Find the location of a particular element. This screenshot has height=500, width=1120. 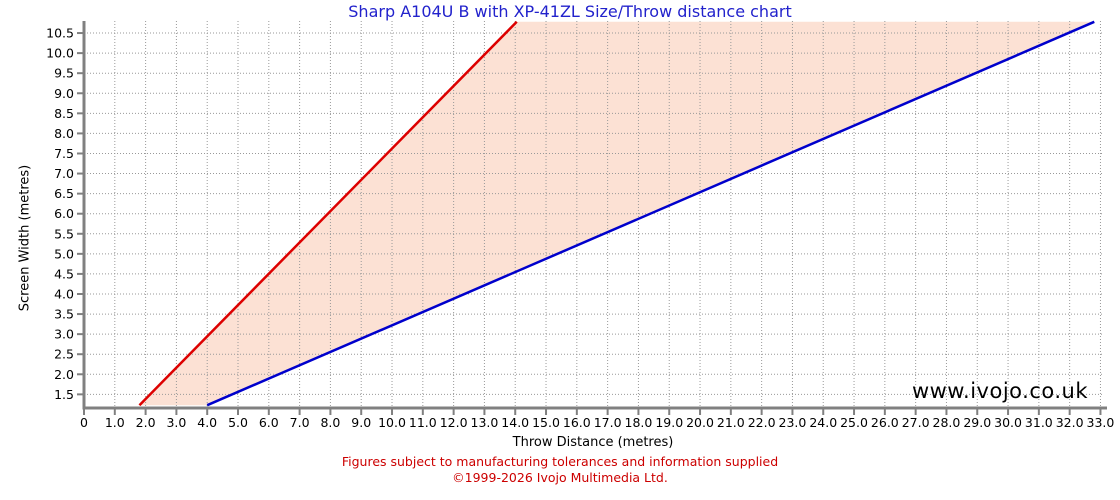

x-tick-label: 7.0 is located at coordinates (300, 422).